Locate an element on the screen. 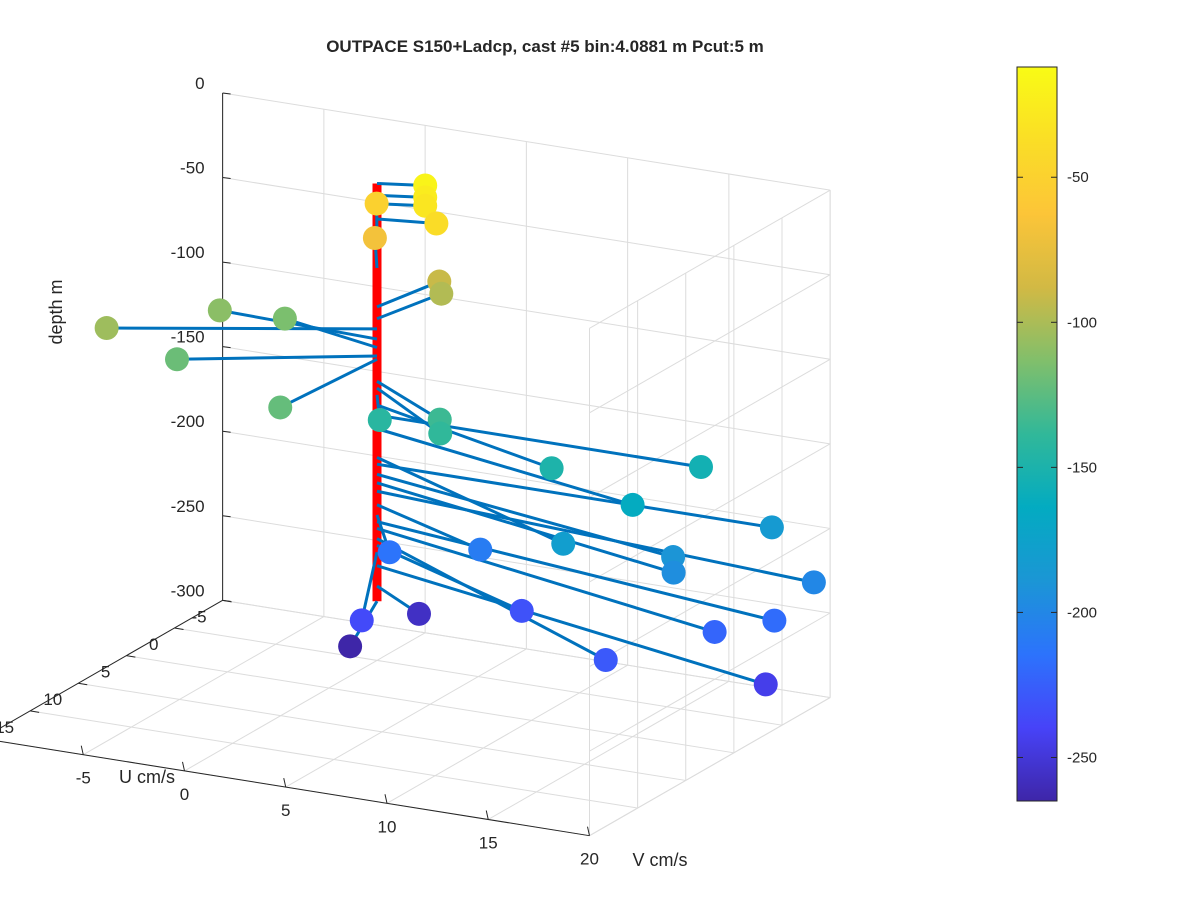 This screenshot has height=900, width=1200. u-tick-label: -5 is located at coordinates (199, 616).